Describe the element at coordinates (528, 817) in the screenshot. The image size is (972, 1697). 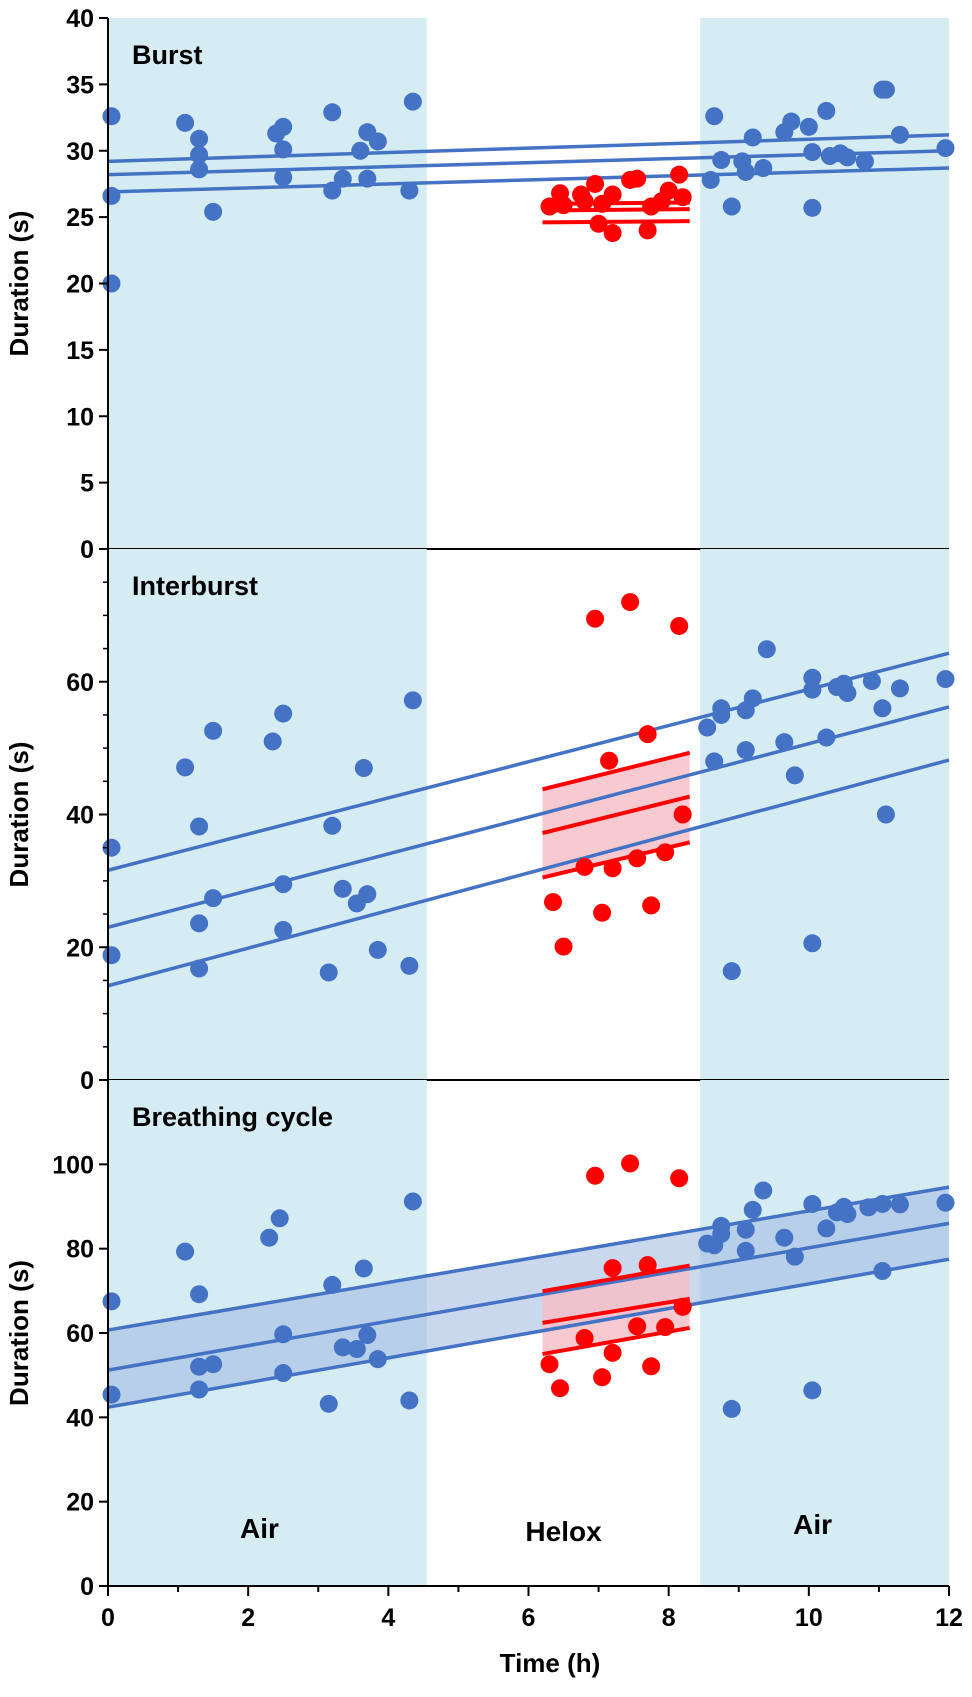
I see `air-fit-center-line` at that location.